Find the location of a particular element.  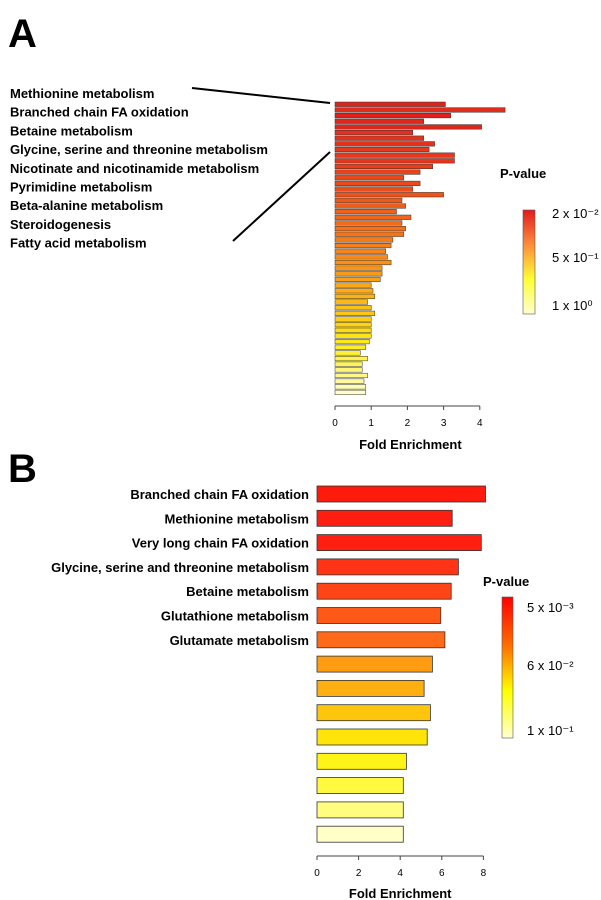

pathway-label-a-8: Fatty acid metabolism is located at coordinates (78, 243).